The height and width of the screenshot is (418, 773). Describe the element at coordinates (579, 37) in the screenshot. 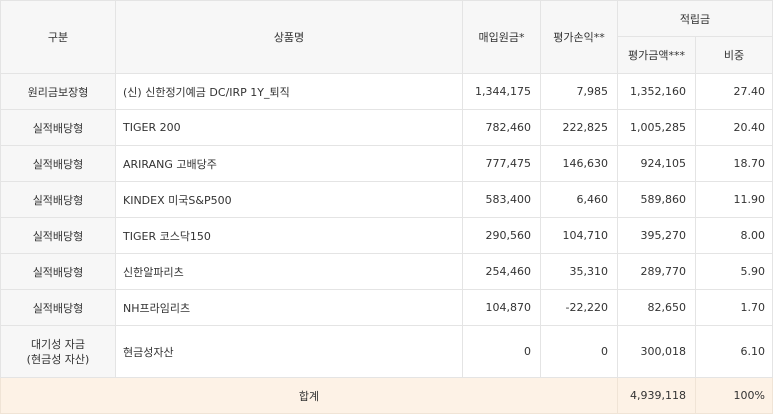

I see `header-gain: 평가손익**` at that location.